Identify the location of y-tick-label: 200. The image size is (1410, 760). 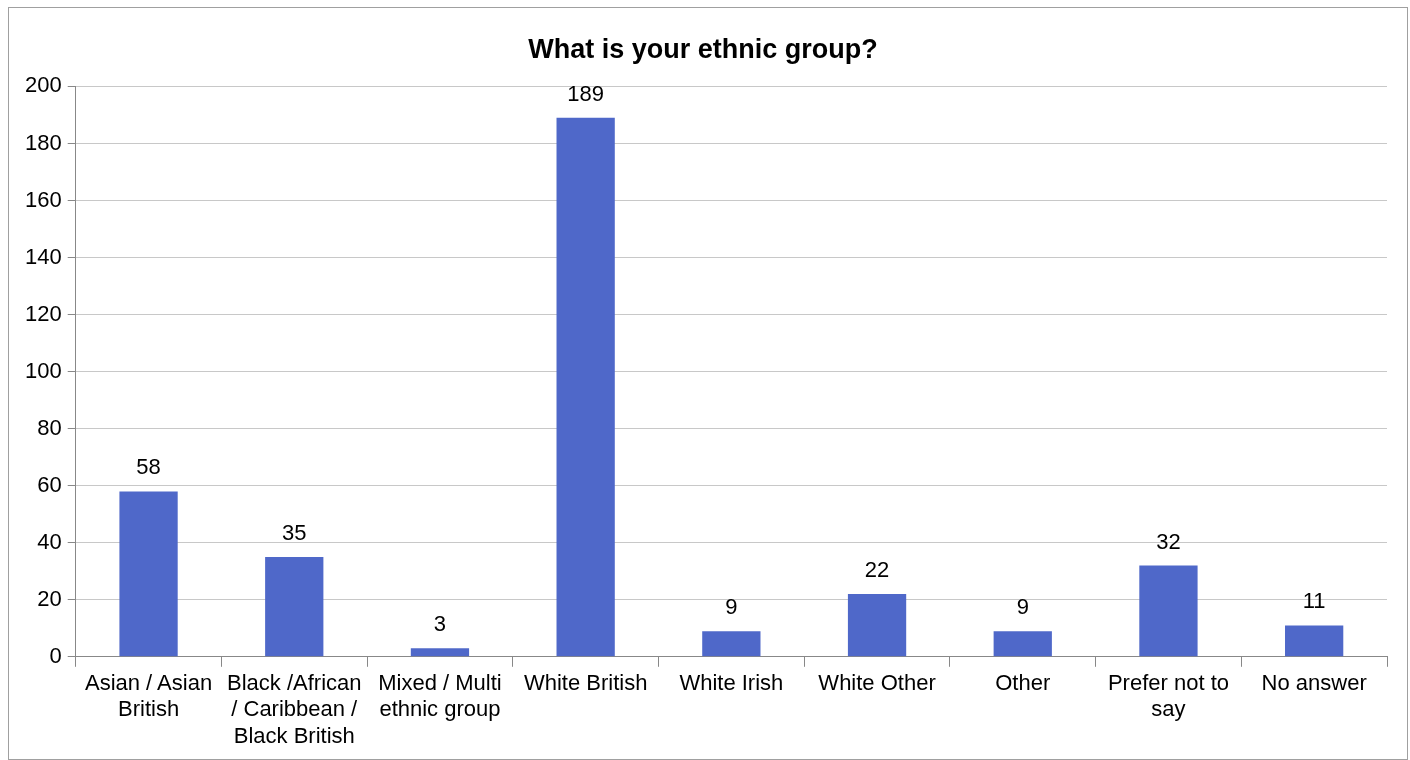
(43, 85).